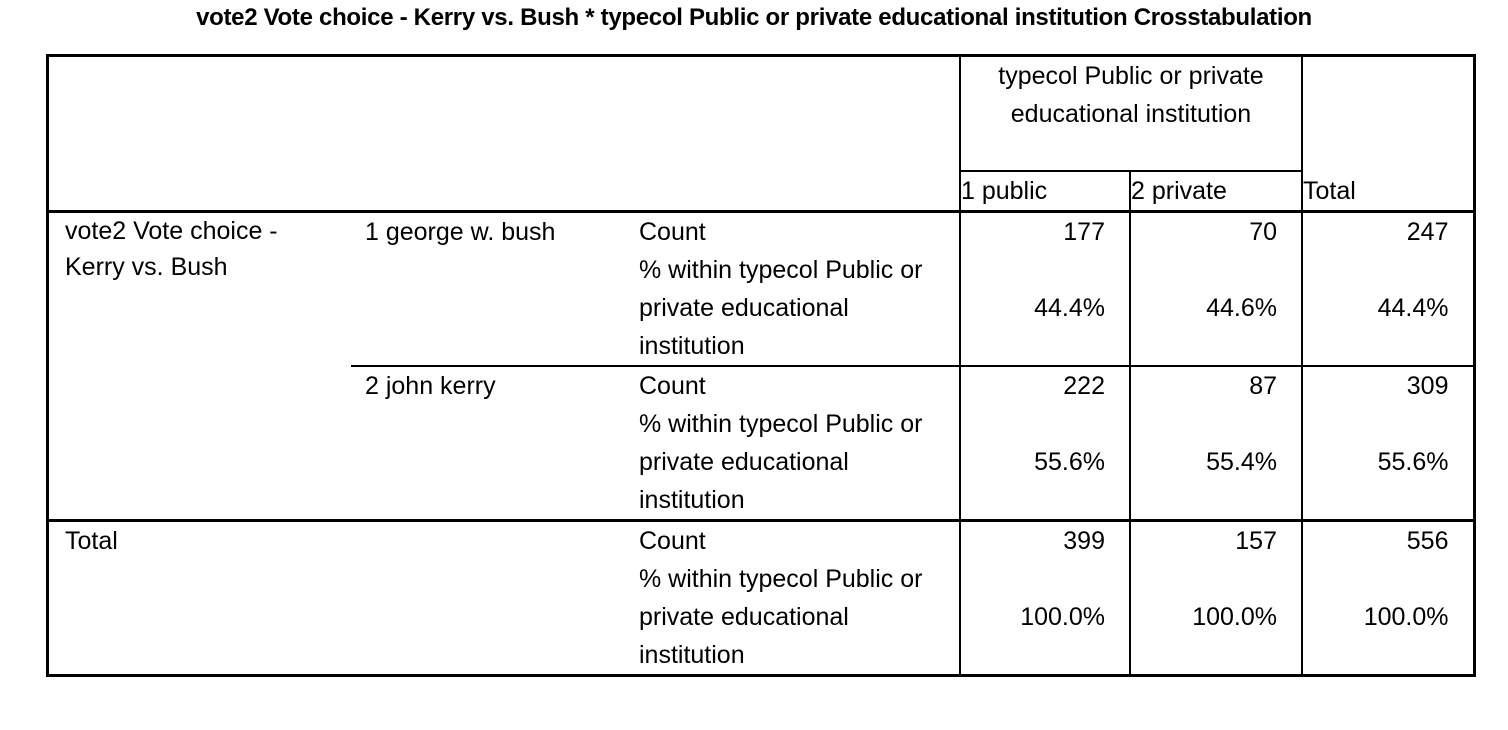 The height and width of the screenshot is (730, 1508). I want to click on row-variable-text: vote2 Vote choice - Kerry vs. Bush, so click(171, 249).